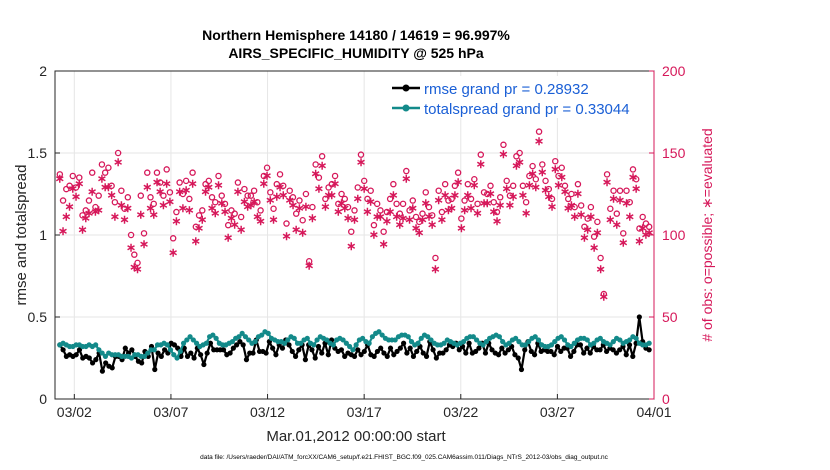 This screenshot has width=830, height=470. Describe the element at coordinates (356, 436) in the screenshot. I see `x-axis-label: Mar.01,2012 00:00:00 start` at that location.